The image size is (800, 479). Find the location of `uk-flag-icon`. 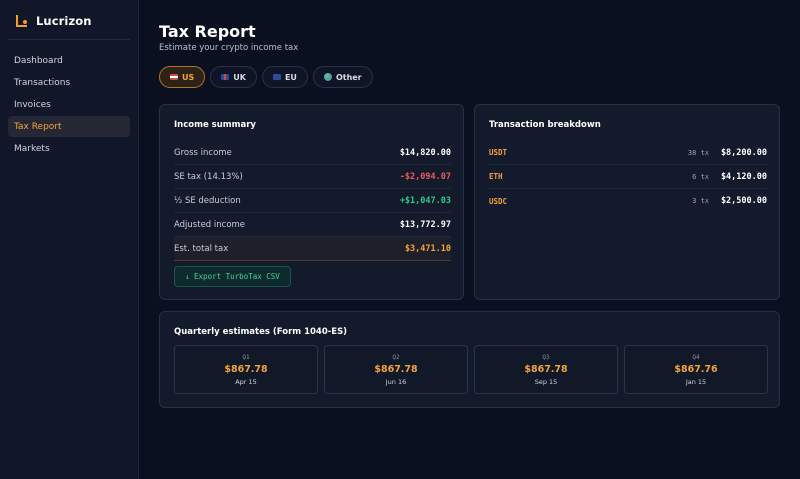

uk-flag-icon is located at coordinates (225, 77).